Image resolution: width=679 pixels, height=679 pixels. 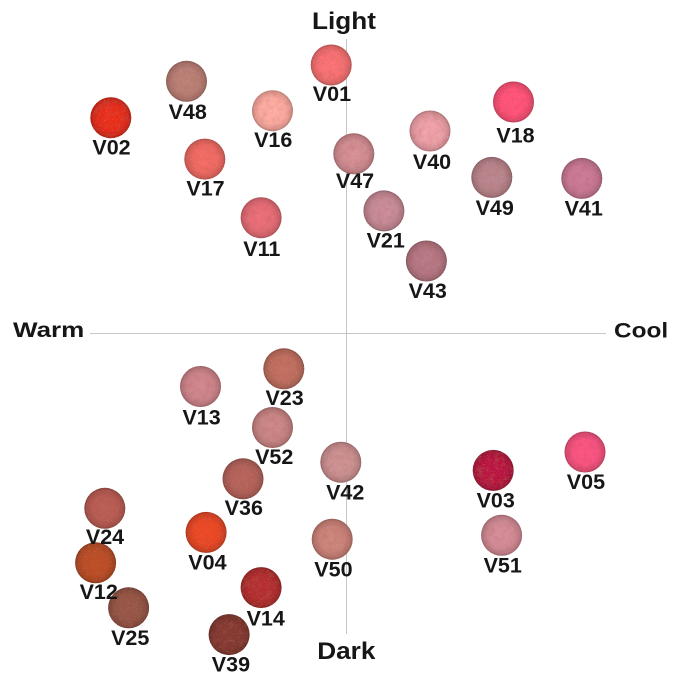 What do you see at coordinates (273, 140) in the screenshot?
I see `svg-text: V16` at bounding box center [273, 140].